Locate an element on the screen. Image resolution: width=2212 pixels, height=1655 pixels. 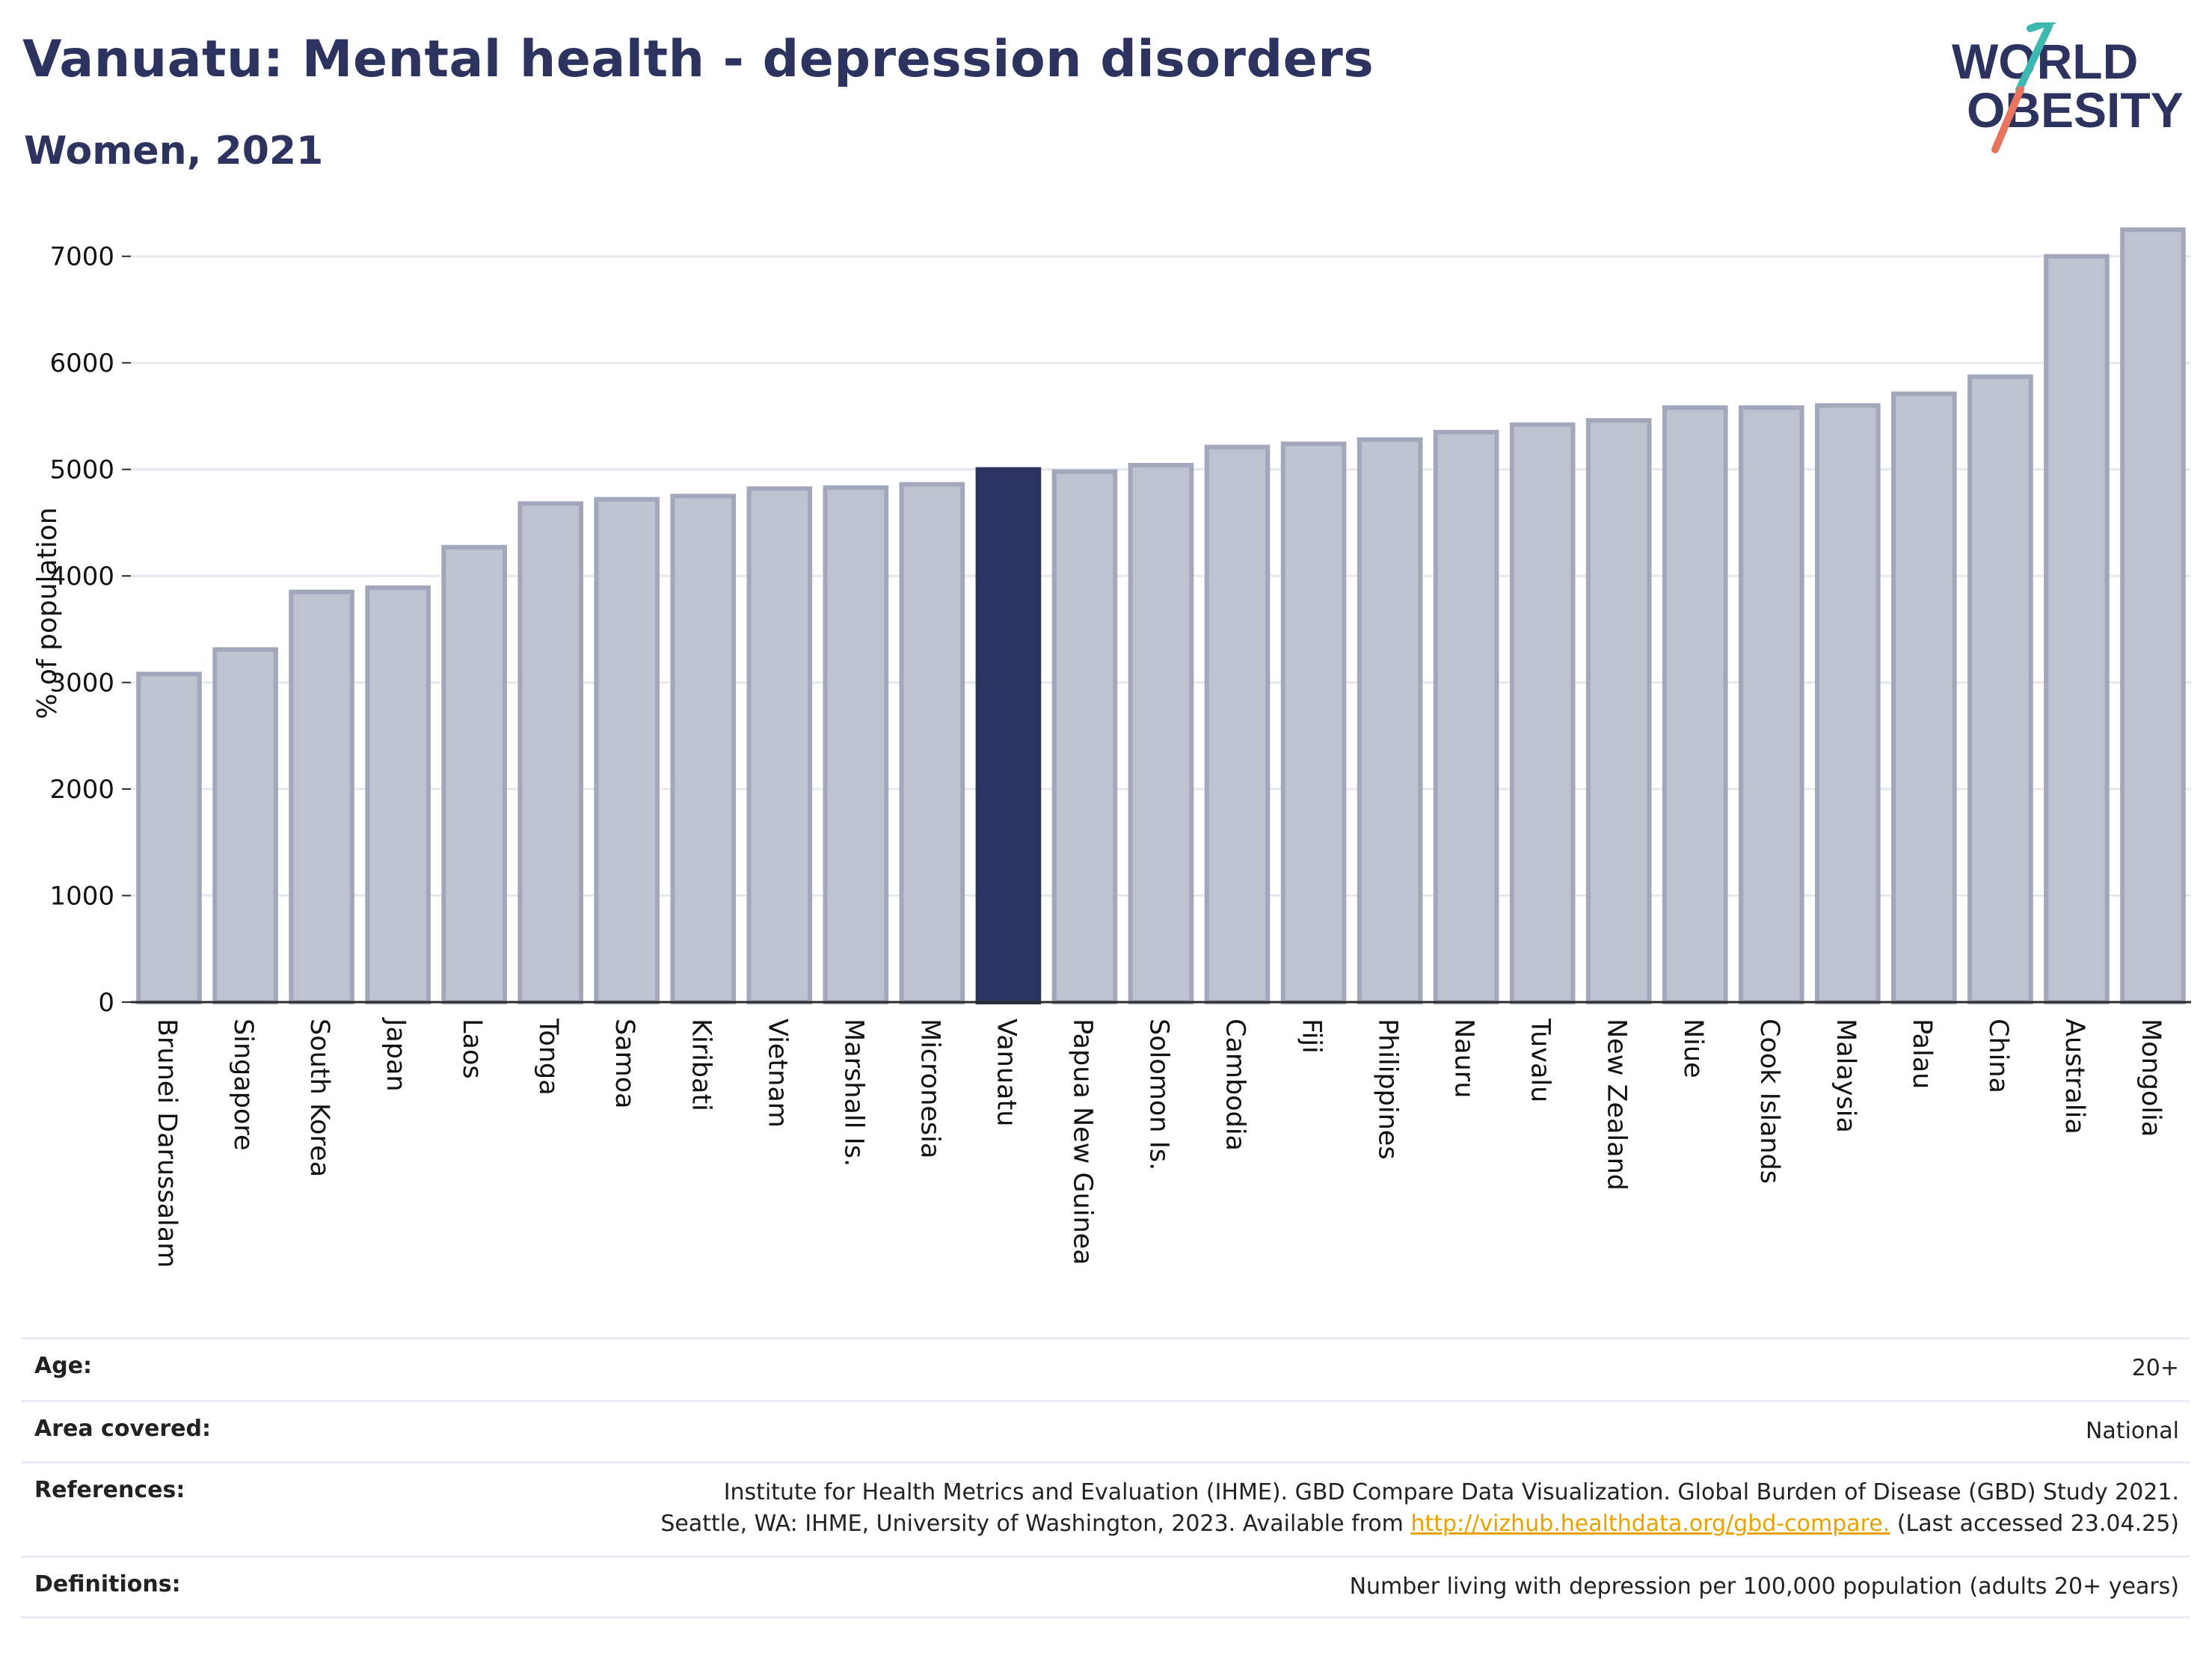
x-tick-label: Singapore is located at coordinates (243, 1085).